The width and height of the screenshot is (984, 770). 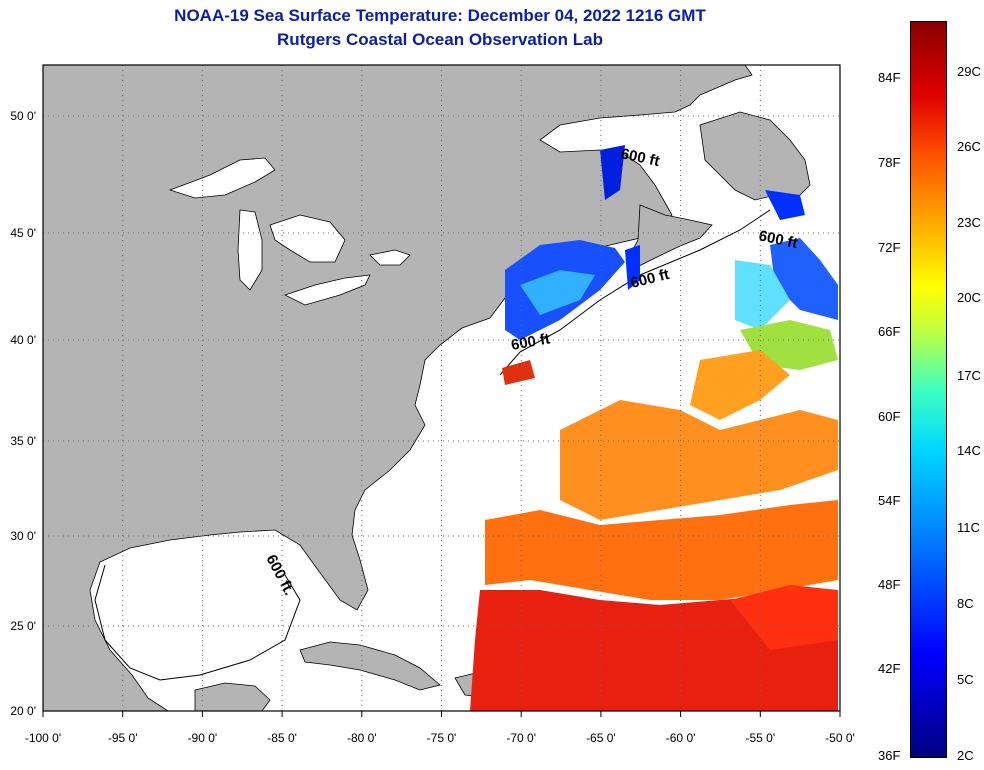 I want to click on latitude-label: 50 0', so click(x=23, y=116).